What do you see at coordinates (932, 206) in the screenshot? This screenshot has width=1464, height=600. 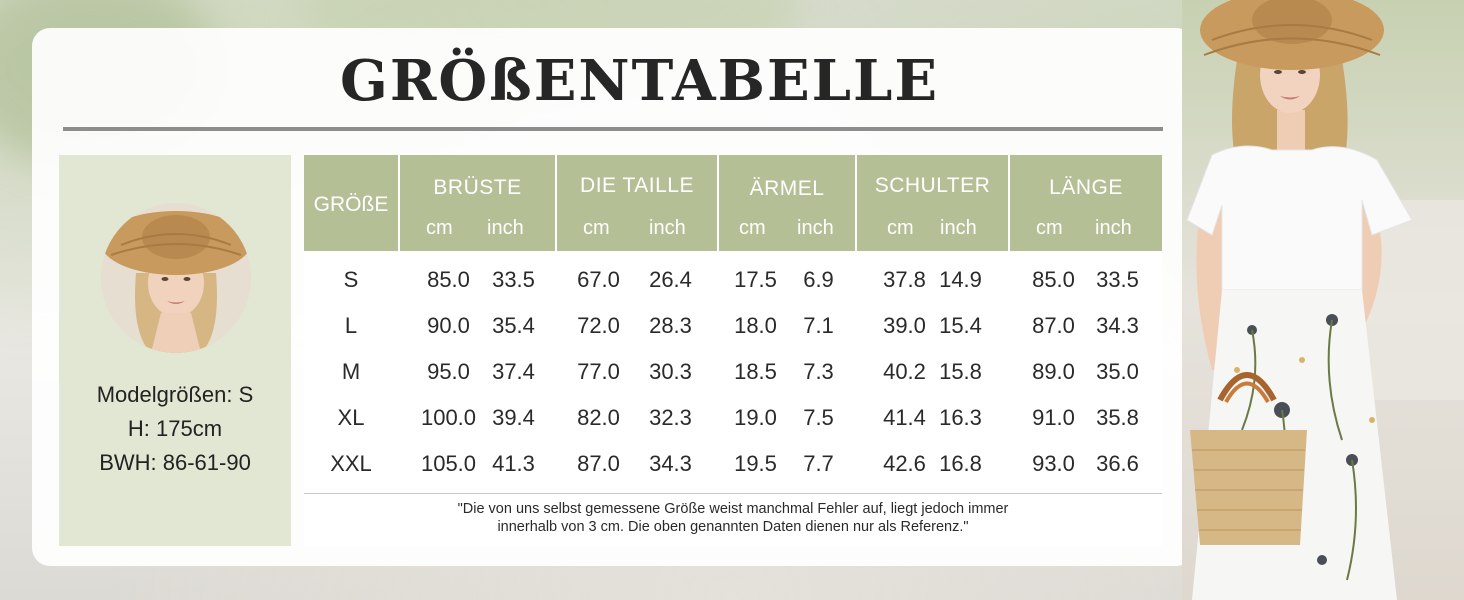 I see `column-header-schulter: SCHULTER cm inch` at bounding box center [932, 206].